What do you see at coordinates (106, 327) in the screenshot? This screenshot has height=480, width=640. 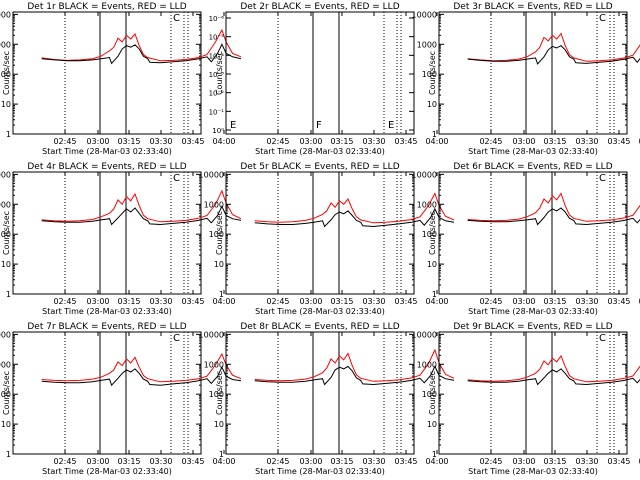 I see `panel-title: Det 7r BLACK = Events, RED = LLD` at bounding box center [106, 327].